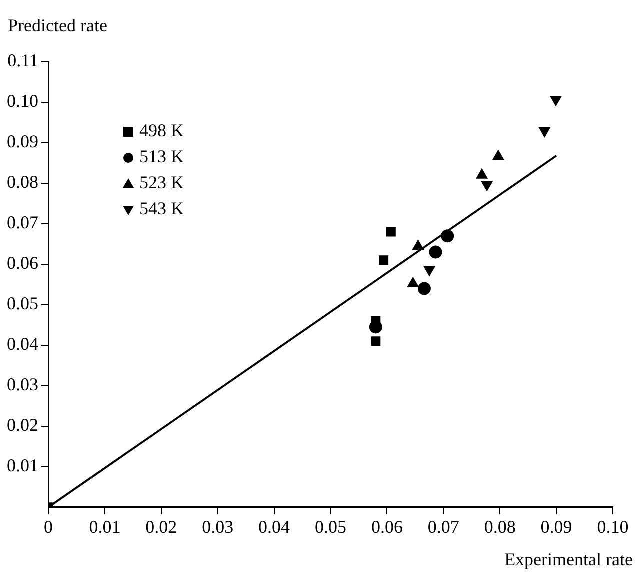  I want to click on y-tick-label: 0.04, so click(22, 344).